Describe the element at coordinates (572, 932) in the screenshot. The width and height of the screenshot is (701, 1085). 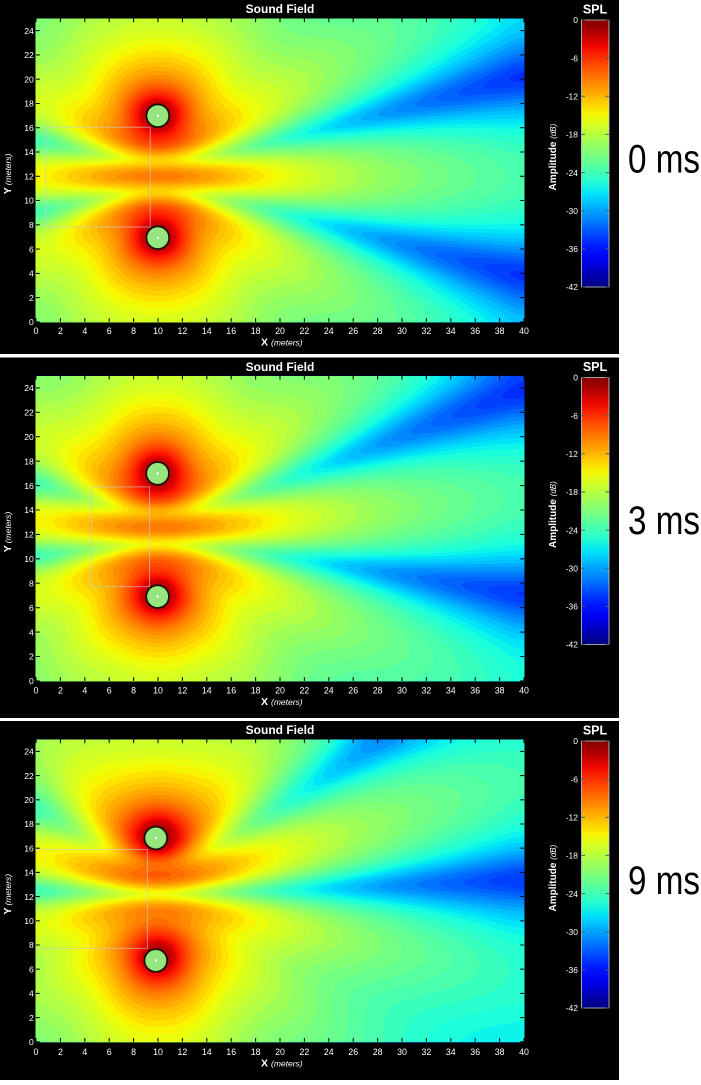
I see `svg-text: -30` at that location.